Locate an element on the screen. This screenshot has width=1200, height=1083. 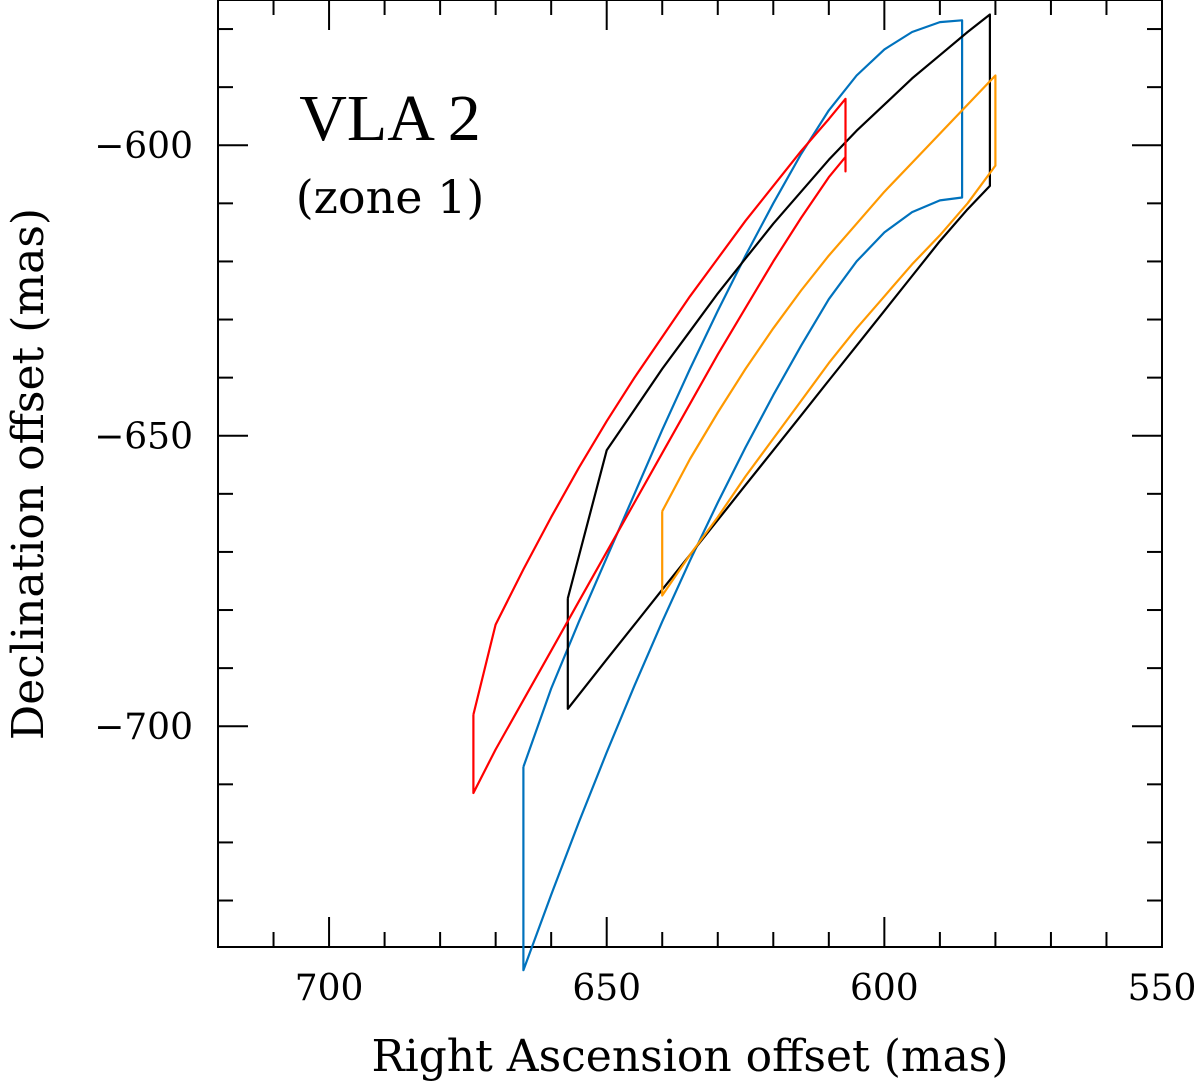
x-tick-label: 650 is located at coordinates (606, 988).